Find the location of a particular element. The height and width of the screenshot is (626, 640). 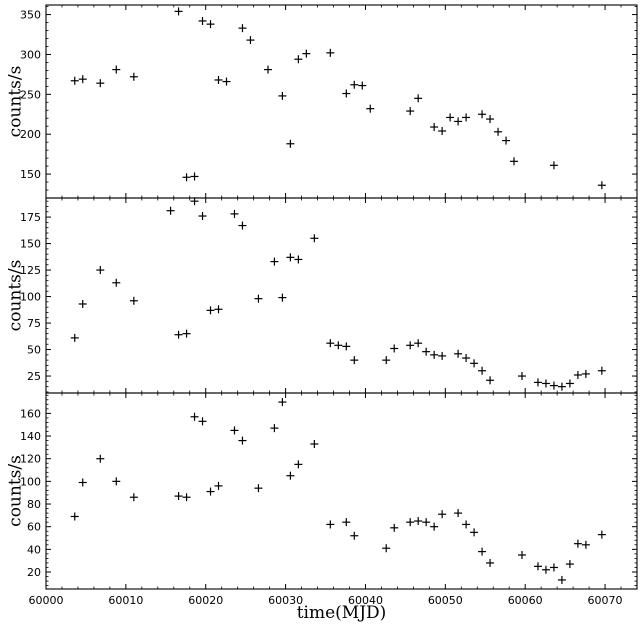

y-tick-label-middle: 75 is located at coordinates (34, 323).